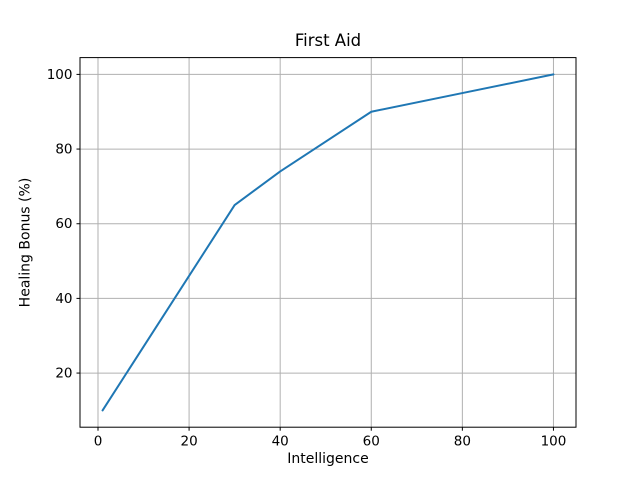 The image size is (640, 480). What do you see at coordinates (63, 150) in the screenshot?
I see `y-tick-label: 80` at bounding box center [63, 150].